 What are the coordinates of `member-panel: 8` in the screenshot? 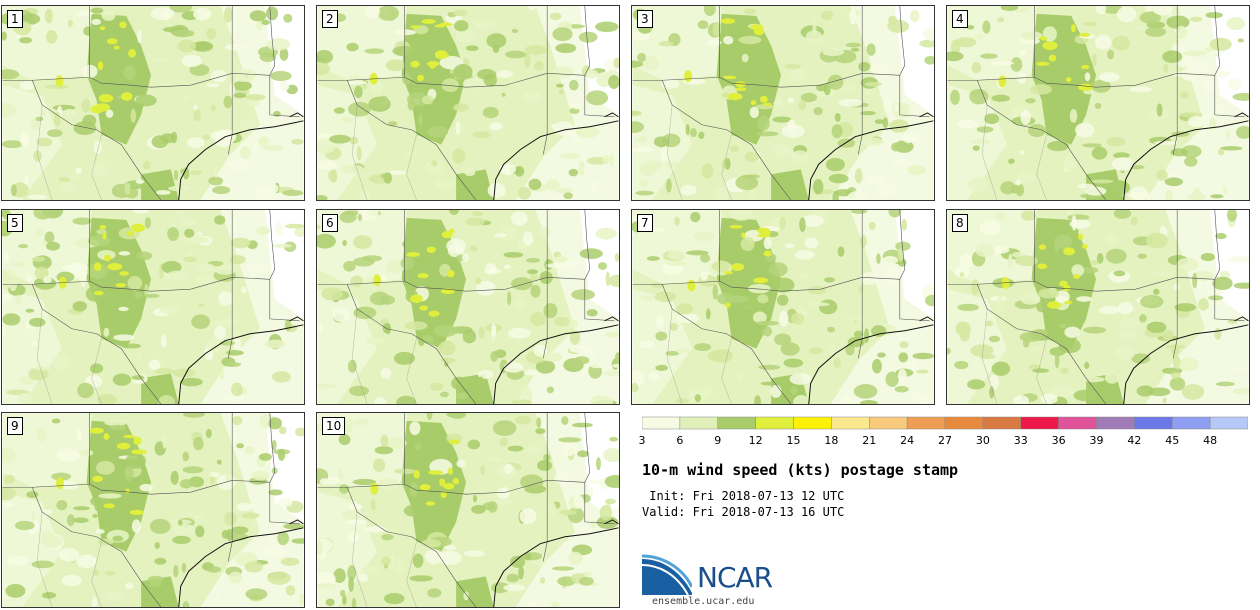 It's located at (1098, 307).